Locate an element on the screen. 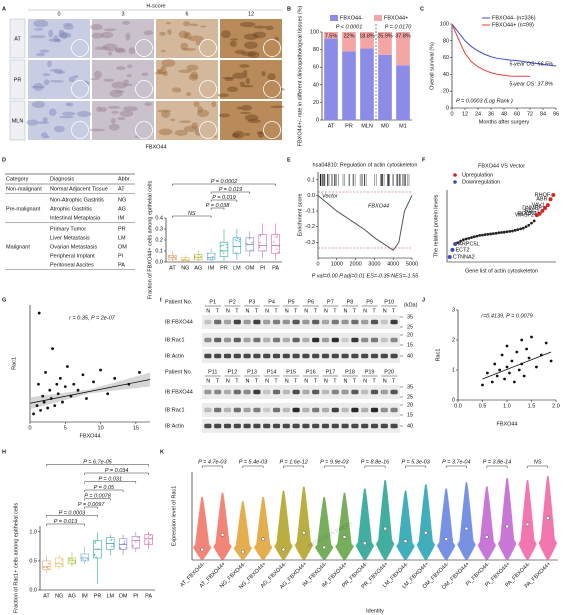  median-dot is located at coordinates (425, 532).